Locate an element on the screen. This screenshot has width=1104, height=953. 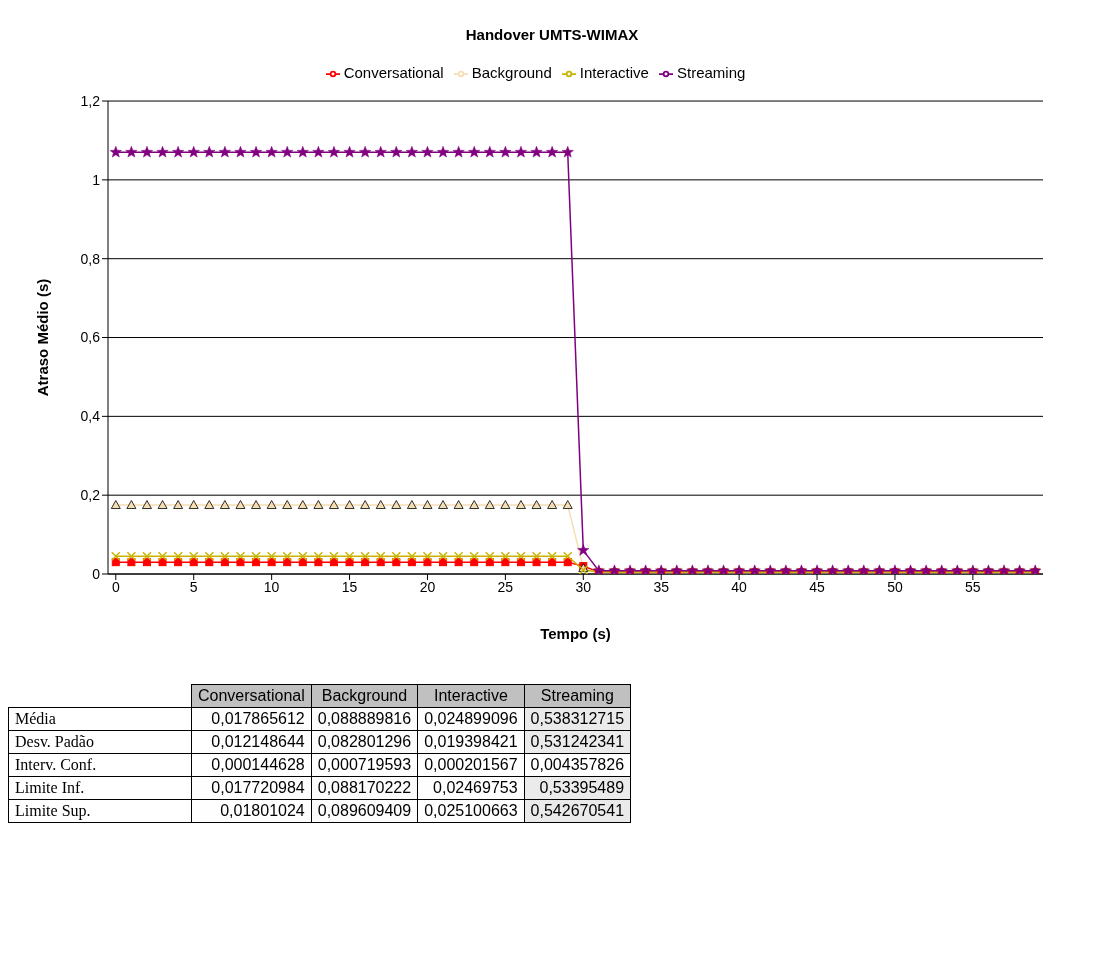
y-tick-label: 0,4 is located at coordinates (90, 416).